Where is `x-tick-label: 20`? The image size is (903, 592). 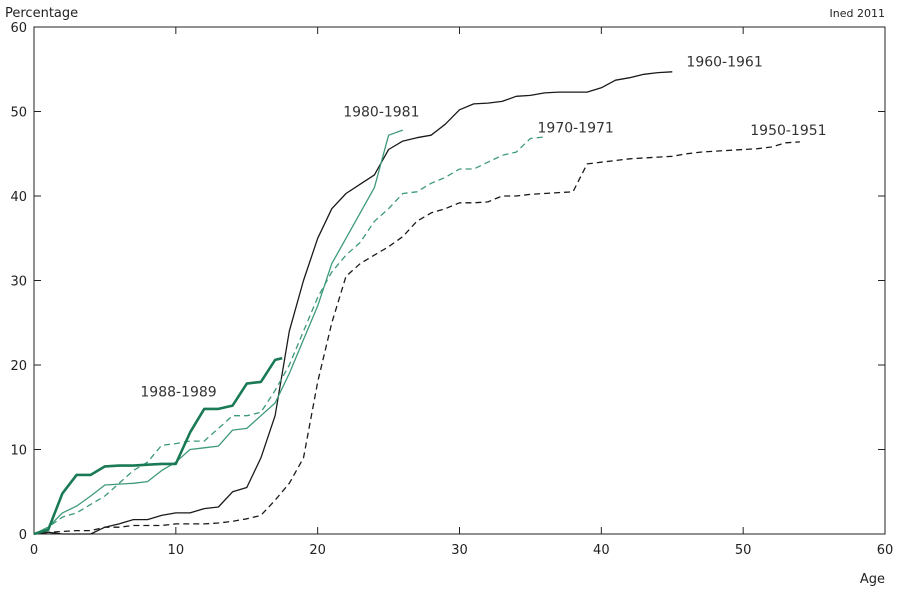 x-tick-label: 20 is located at coordinates (317, 550).